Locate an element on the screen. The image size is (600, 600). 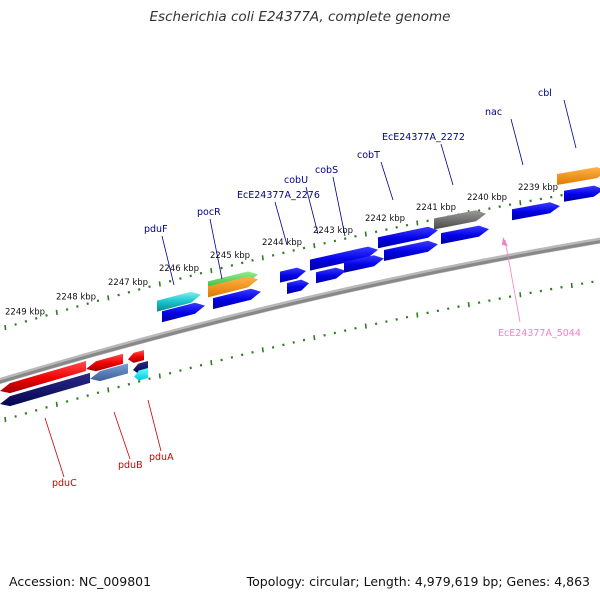
scale-label: 2249 kbp is located at coordinates (25, 313).